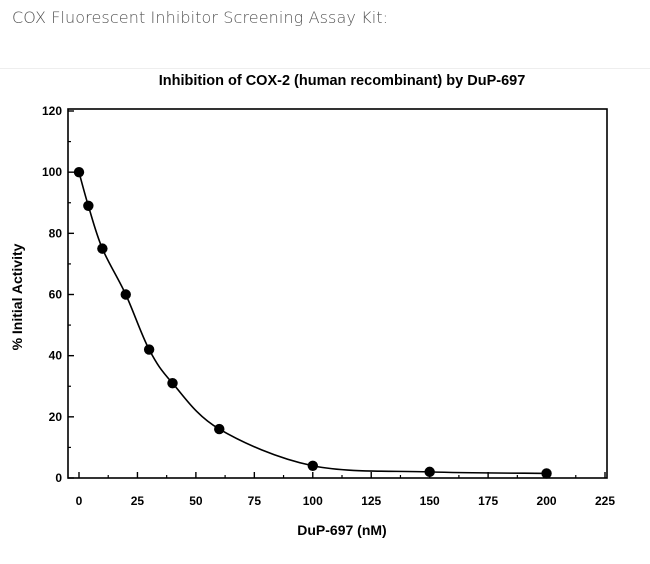 The height and width of the screenshot is (564, 650). I want to click on y-tick-label: 60, so click(56, 295).